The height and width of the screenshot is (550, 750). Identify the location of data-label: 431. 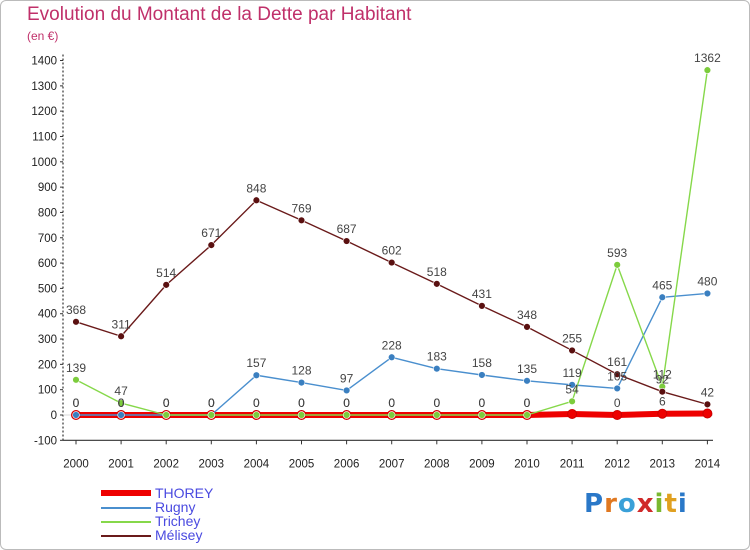
(482, 294).